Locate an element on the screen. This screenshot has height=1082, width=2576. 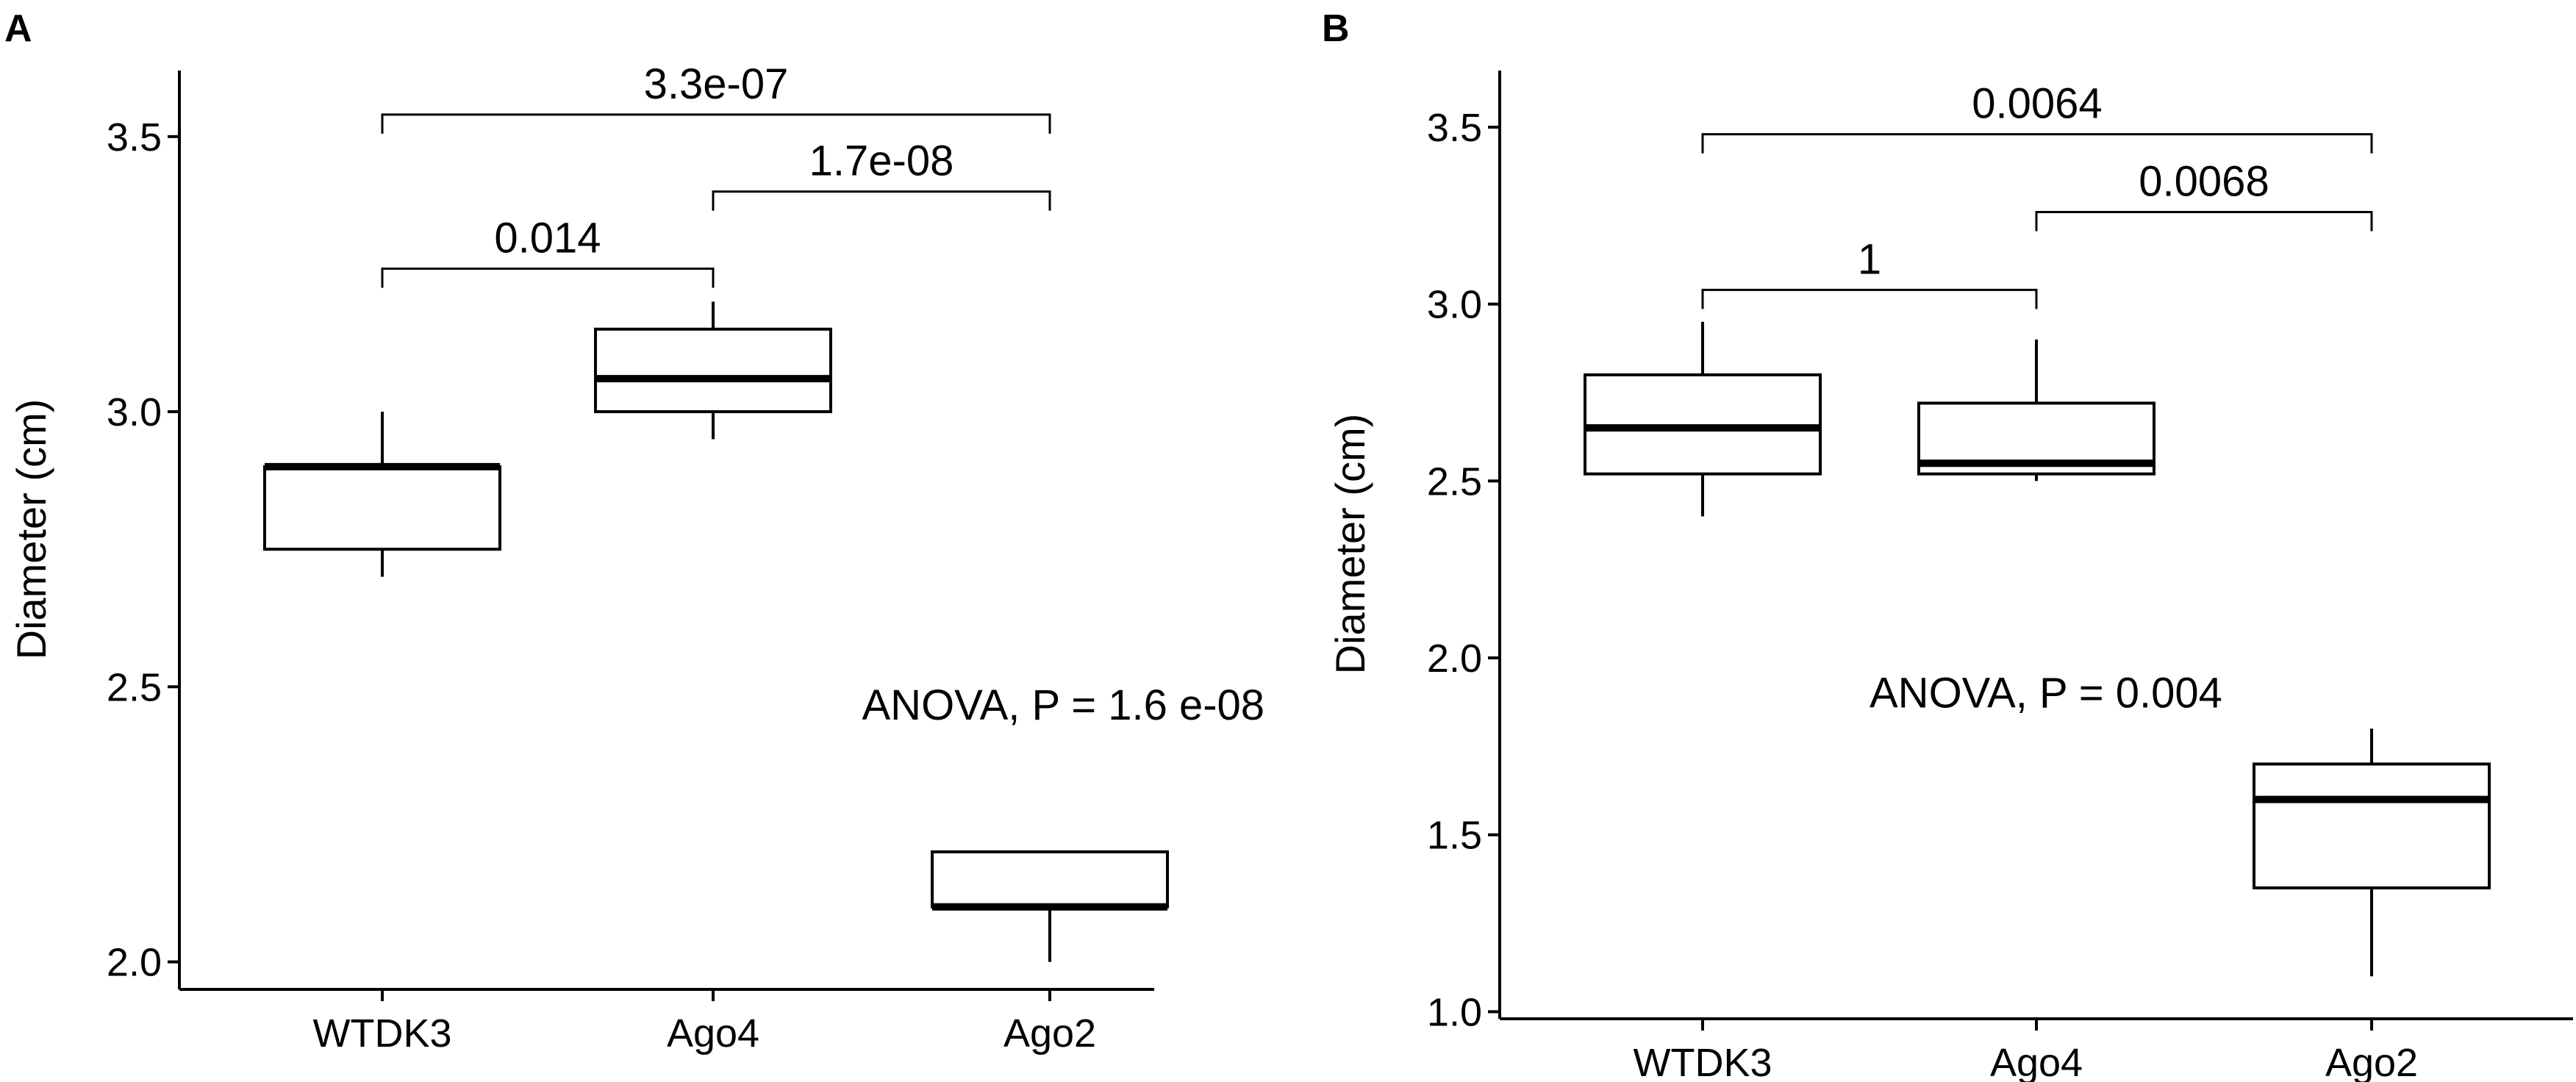
comparison-bracket: 0.014 is located at coordinates (548, 251).